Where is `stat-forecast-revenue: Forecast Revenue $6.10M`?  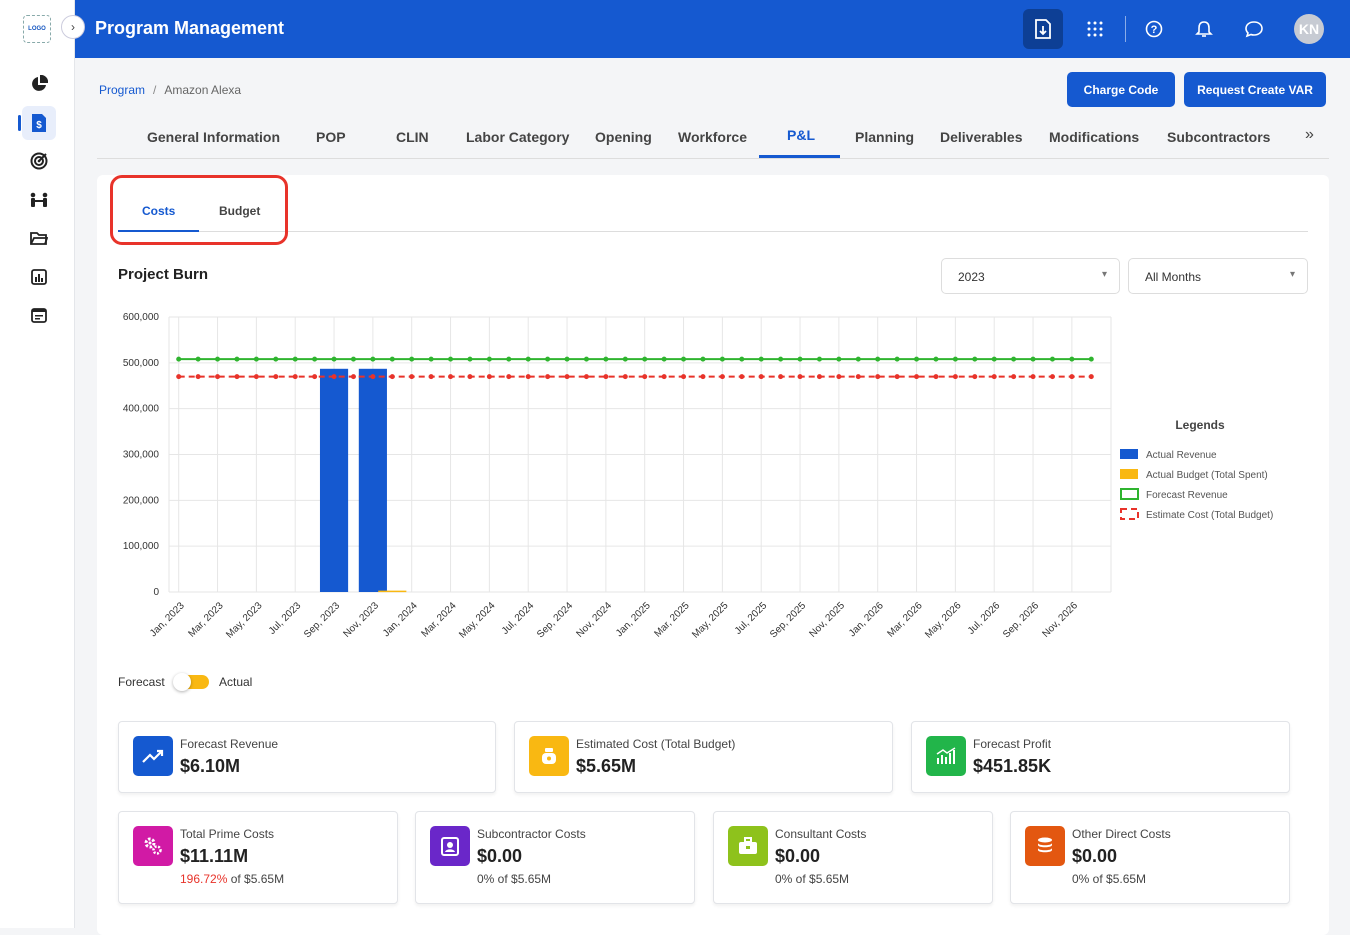 stat-forecast-revenue: Forecast Revenue $6.10M is located at coordinates (307, 757).